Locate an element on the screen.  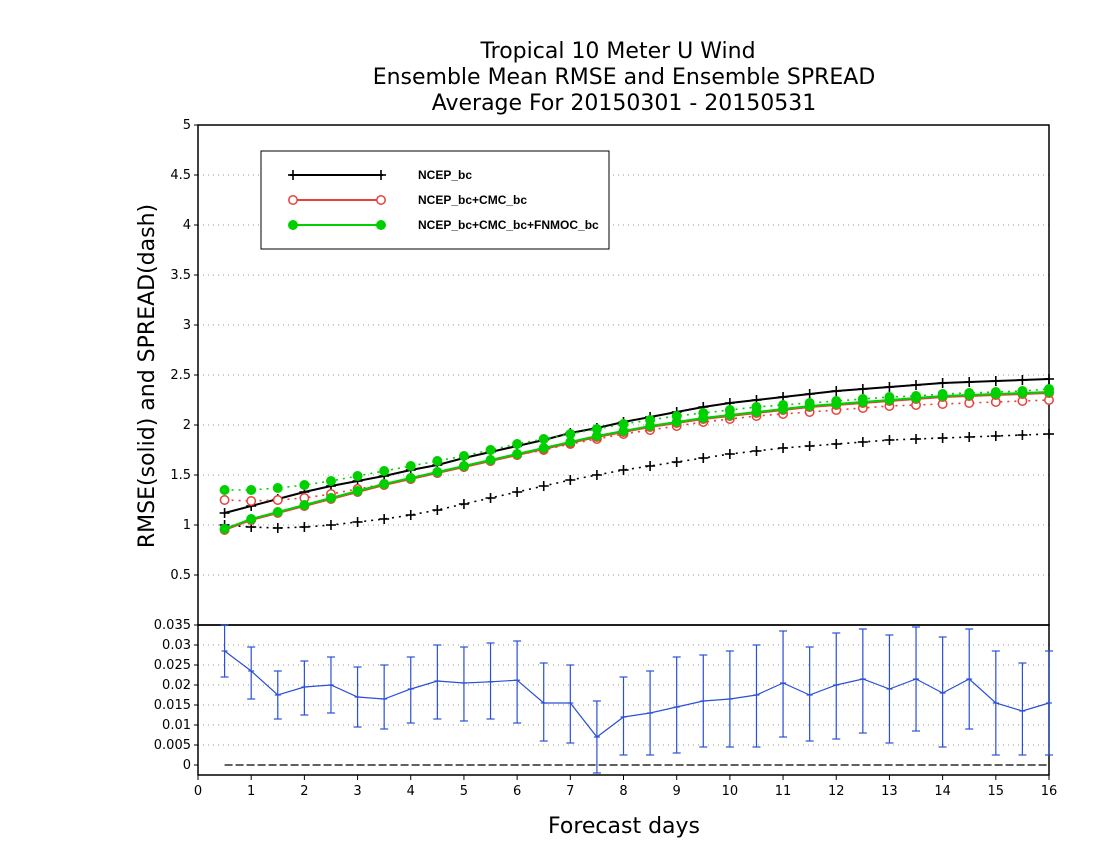
x-tick-label: 7 is located at coordinates (570, 791).